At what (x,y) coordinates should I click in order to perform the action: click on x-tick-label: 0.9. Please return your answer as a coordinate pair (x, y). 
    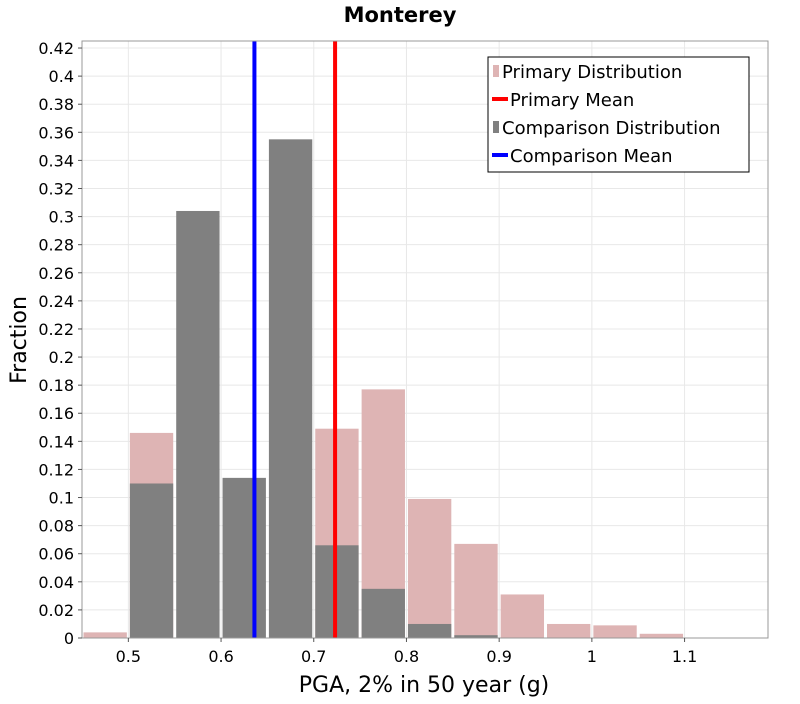
    Looking at the image, I should click on (498, 656).